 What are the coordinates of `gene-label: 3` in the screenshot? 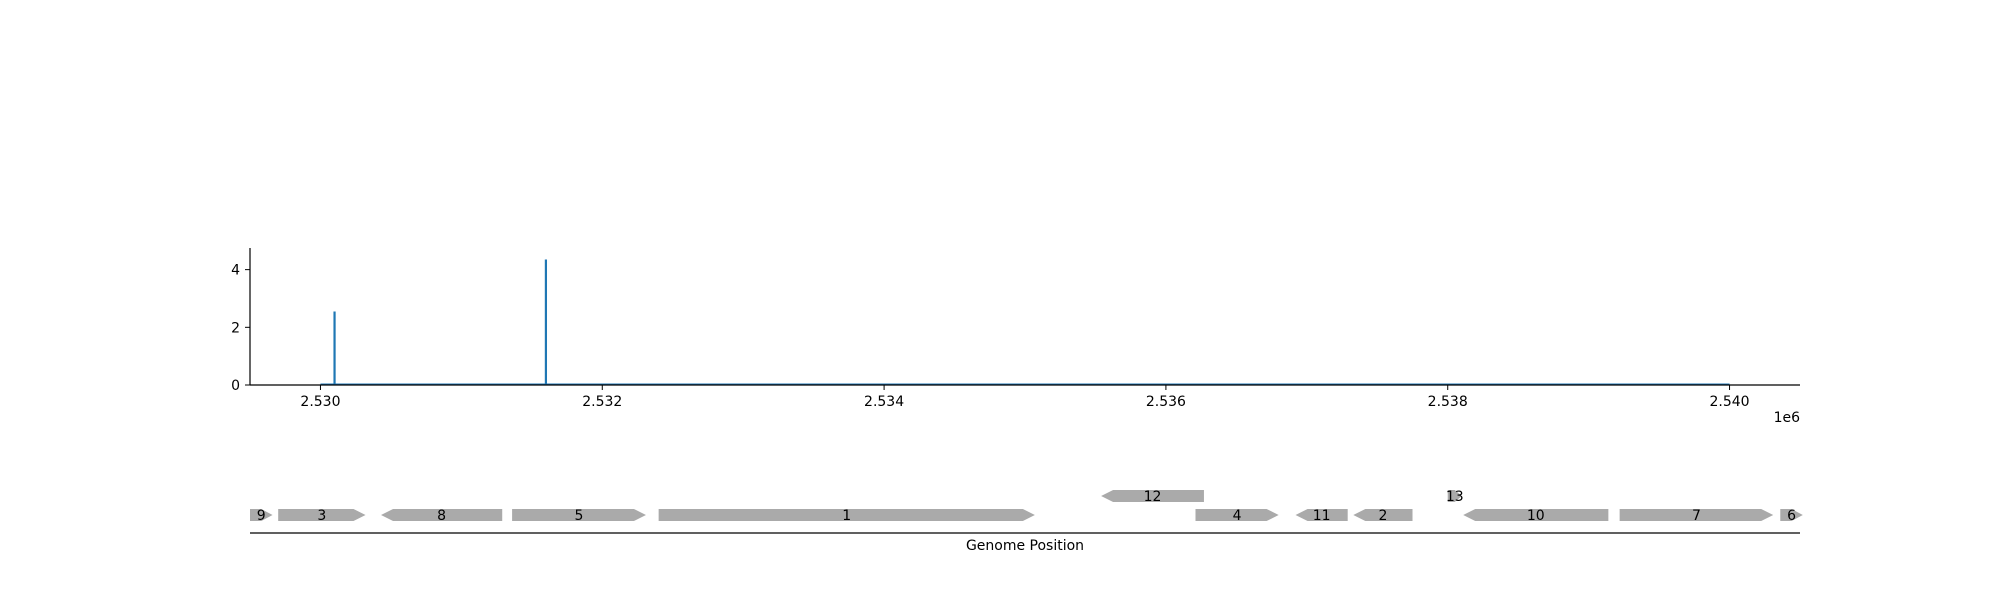 It's located at (321, 516).